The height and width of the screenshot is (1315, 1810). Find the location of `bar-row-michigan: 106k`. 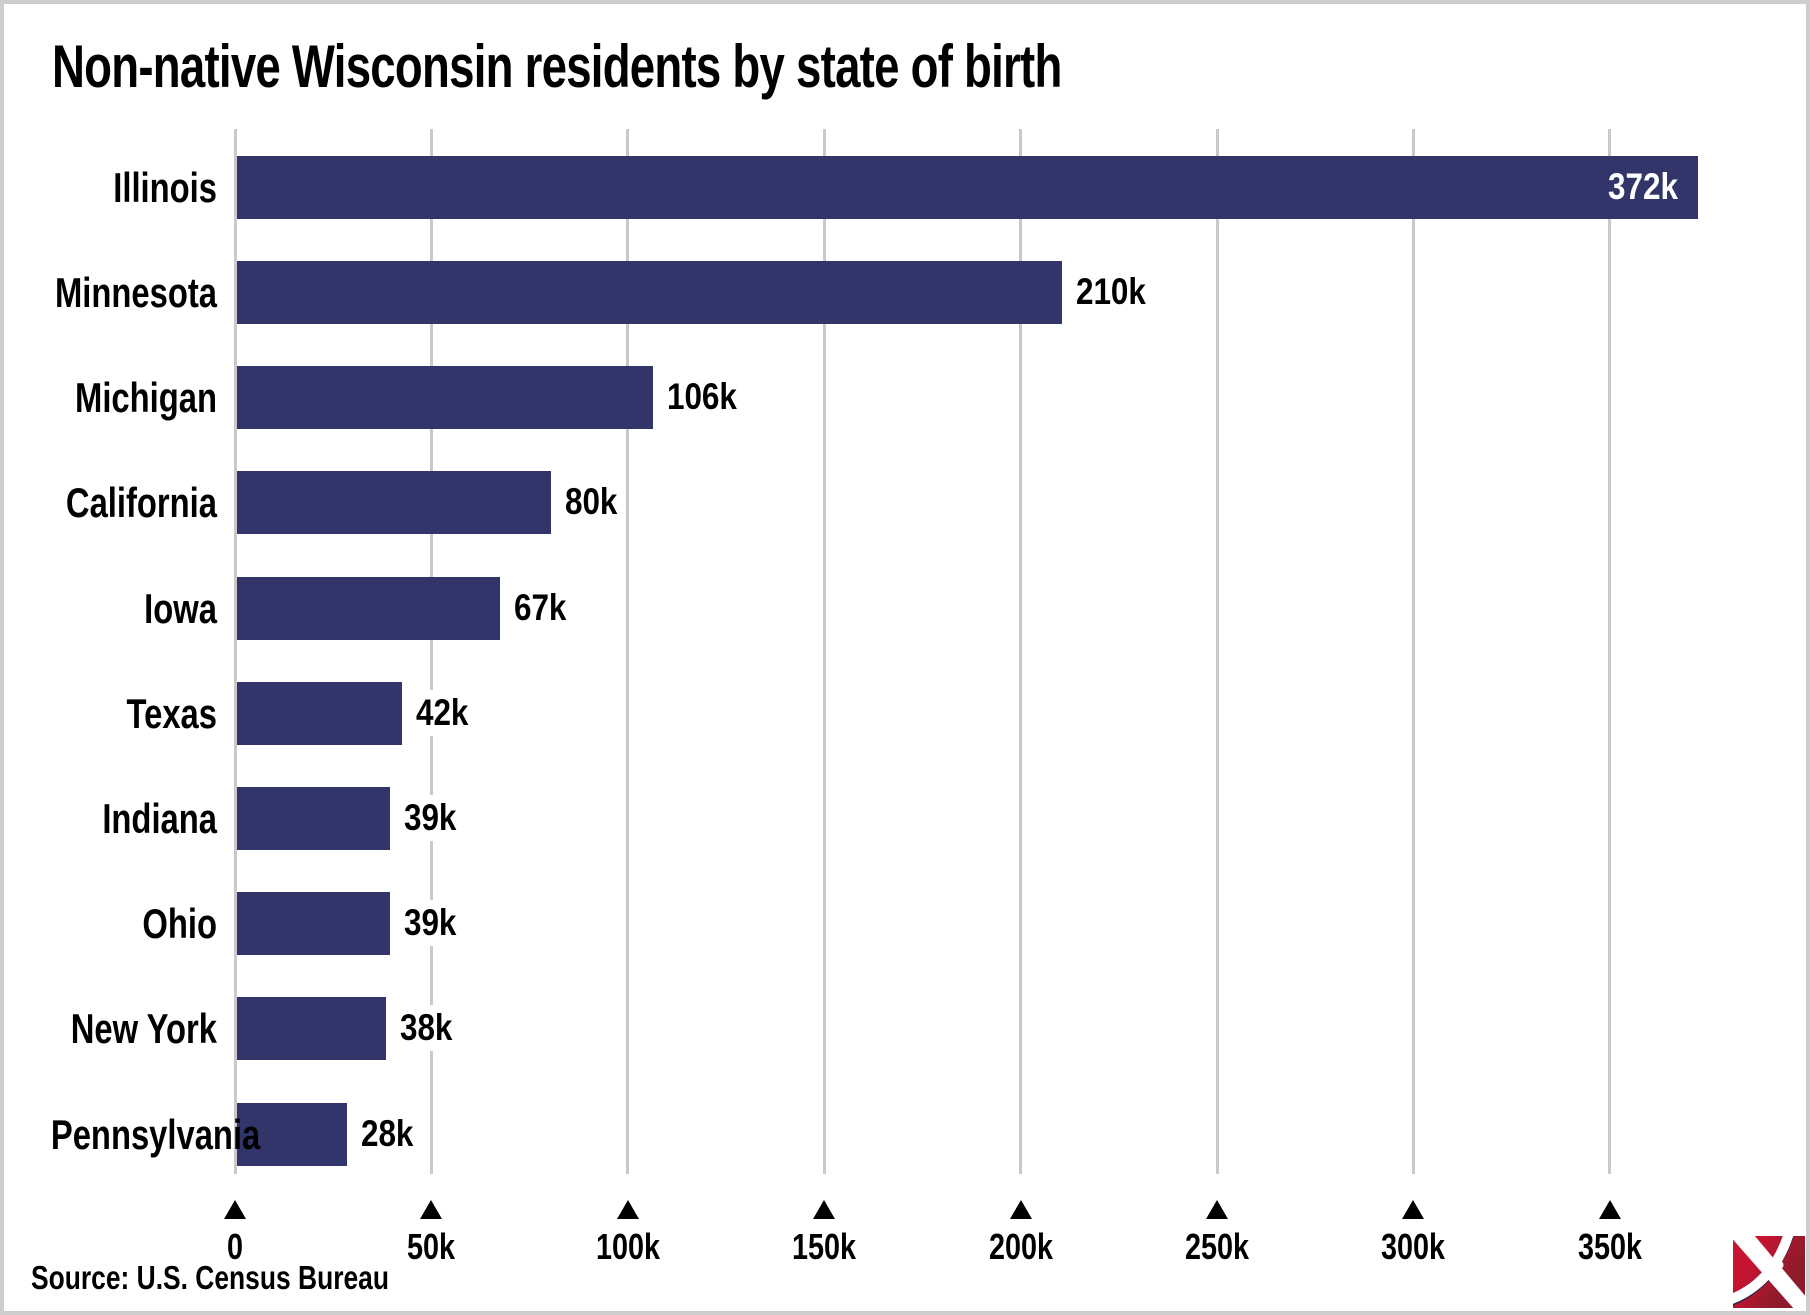

bar-row-michigan: 106k is located at coordinates (1010, 398).